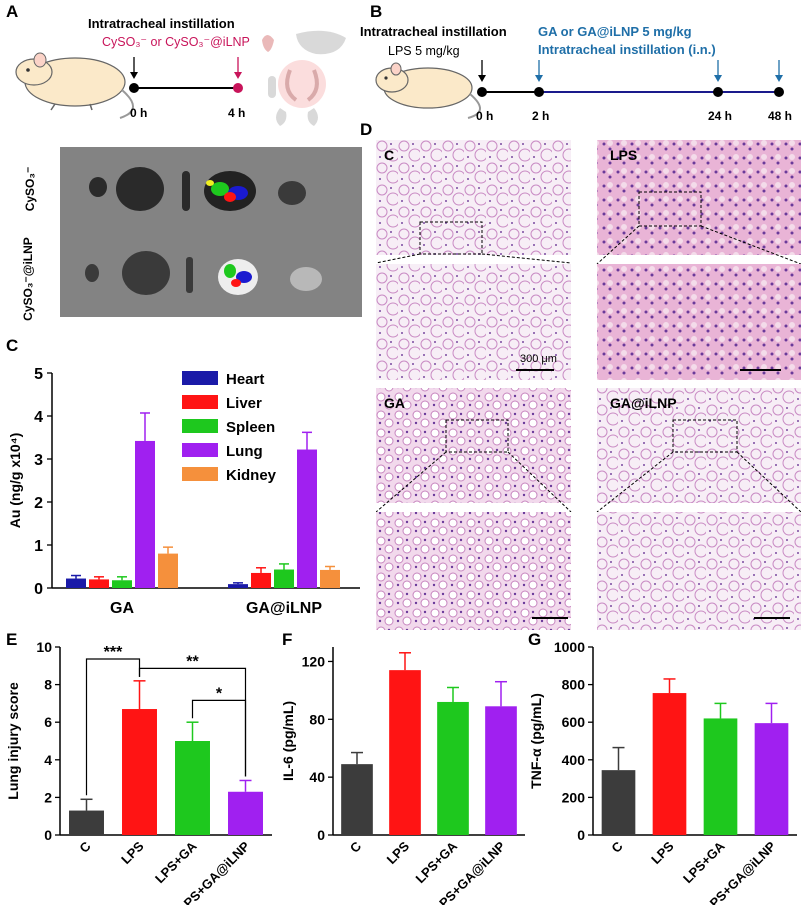 This screenshot has width=801, height=905. Describe the element at coordinates (574, 722) in the screenshot. I see `y-tick-label: 600` at that location.